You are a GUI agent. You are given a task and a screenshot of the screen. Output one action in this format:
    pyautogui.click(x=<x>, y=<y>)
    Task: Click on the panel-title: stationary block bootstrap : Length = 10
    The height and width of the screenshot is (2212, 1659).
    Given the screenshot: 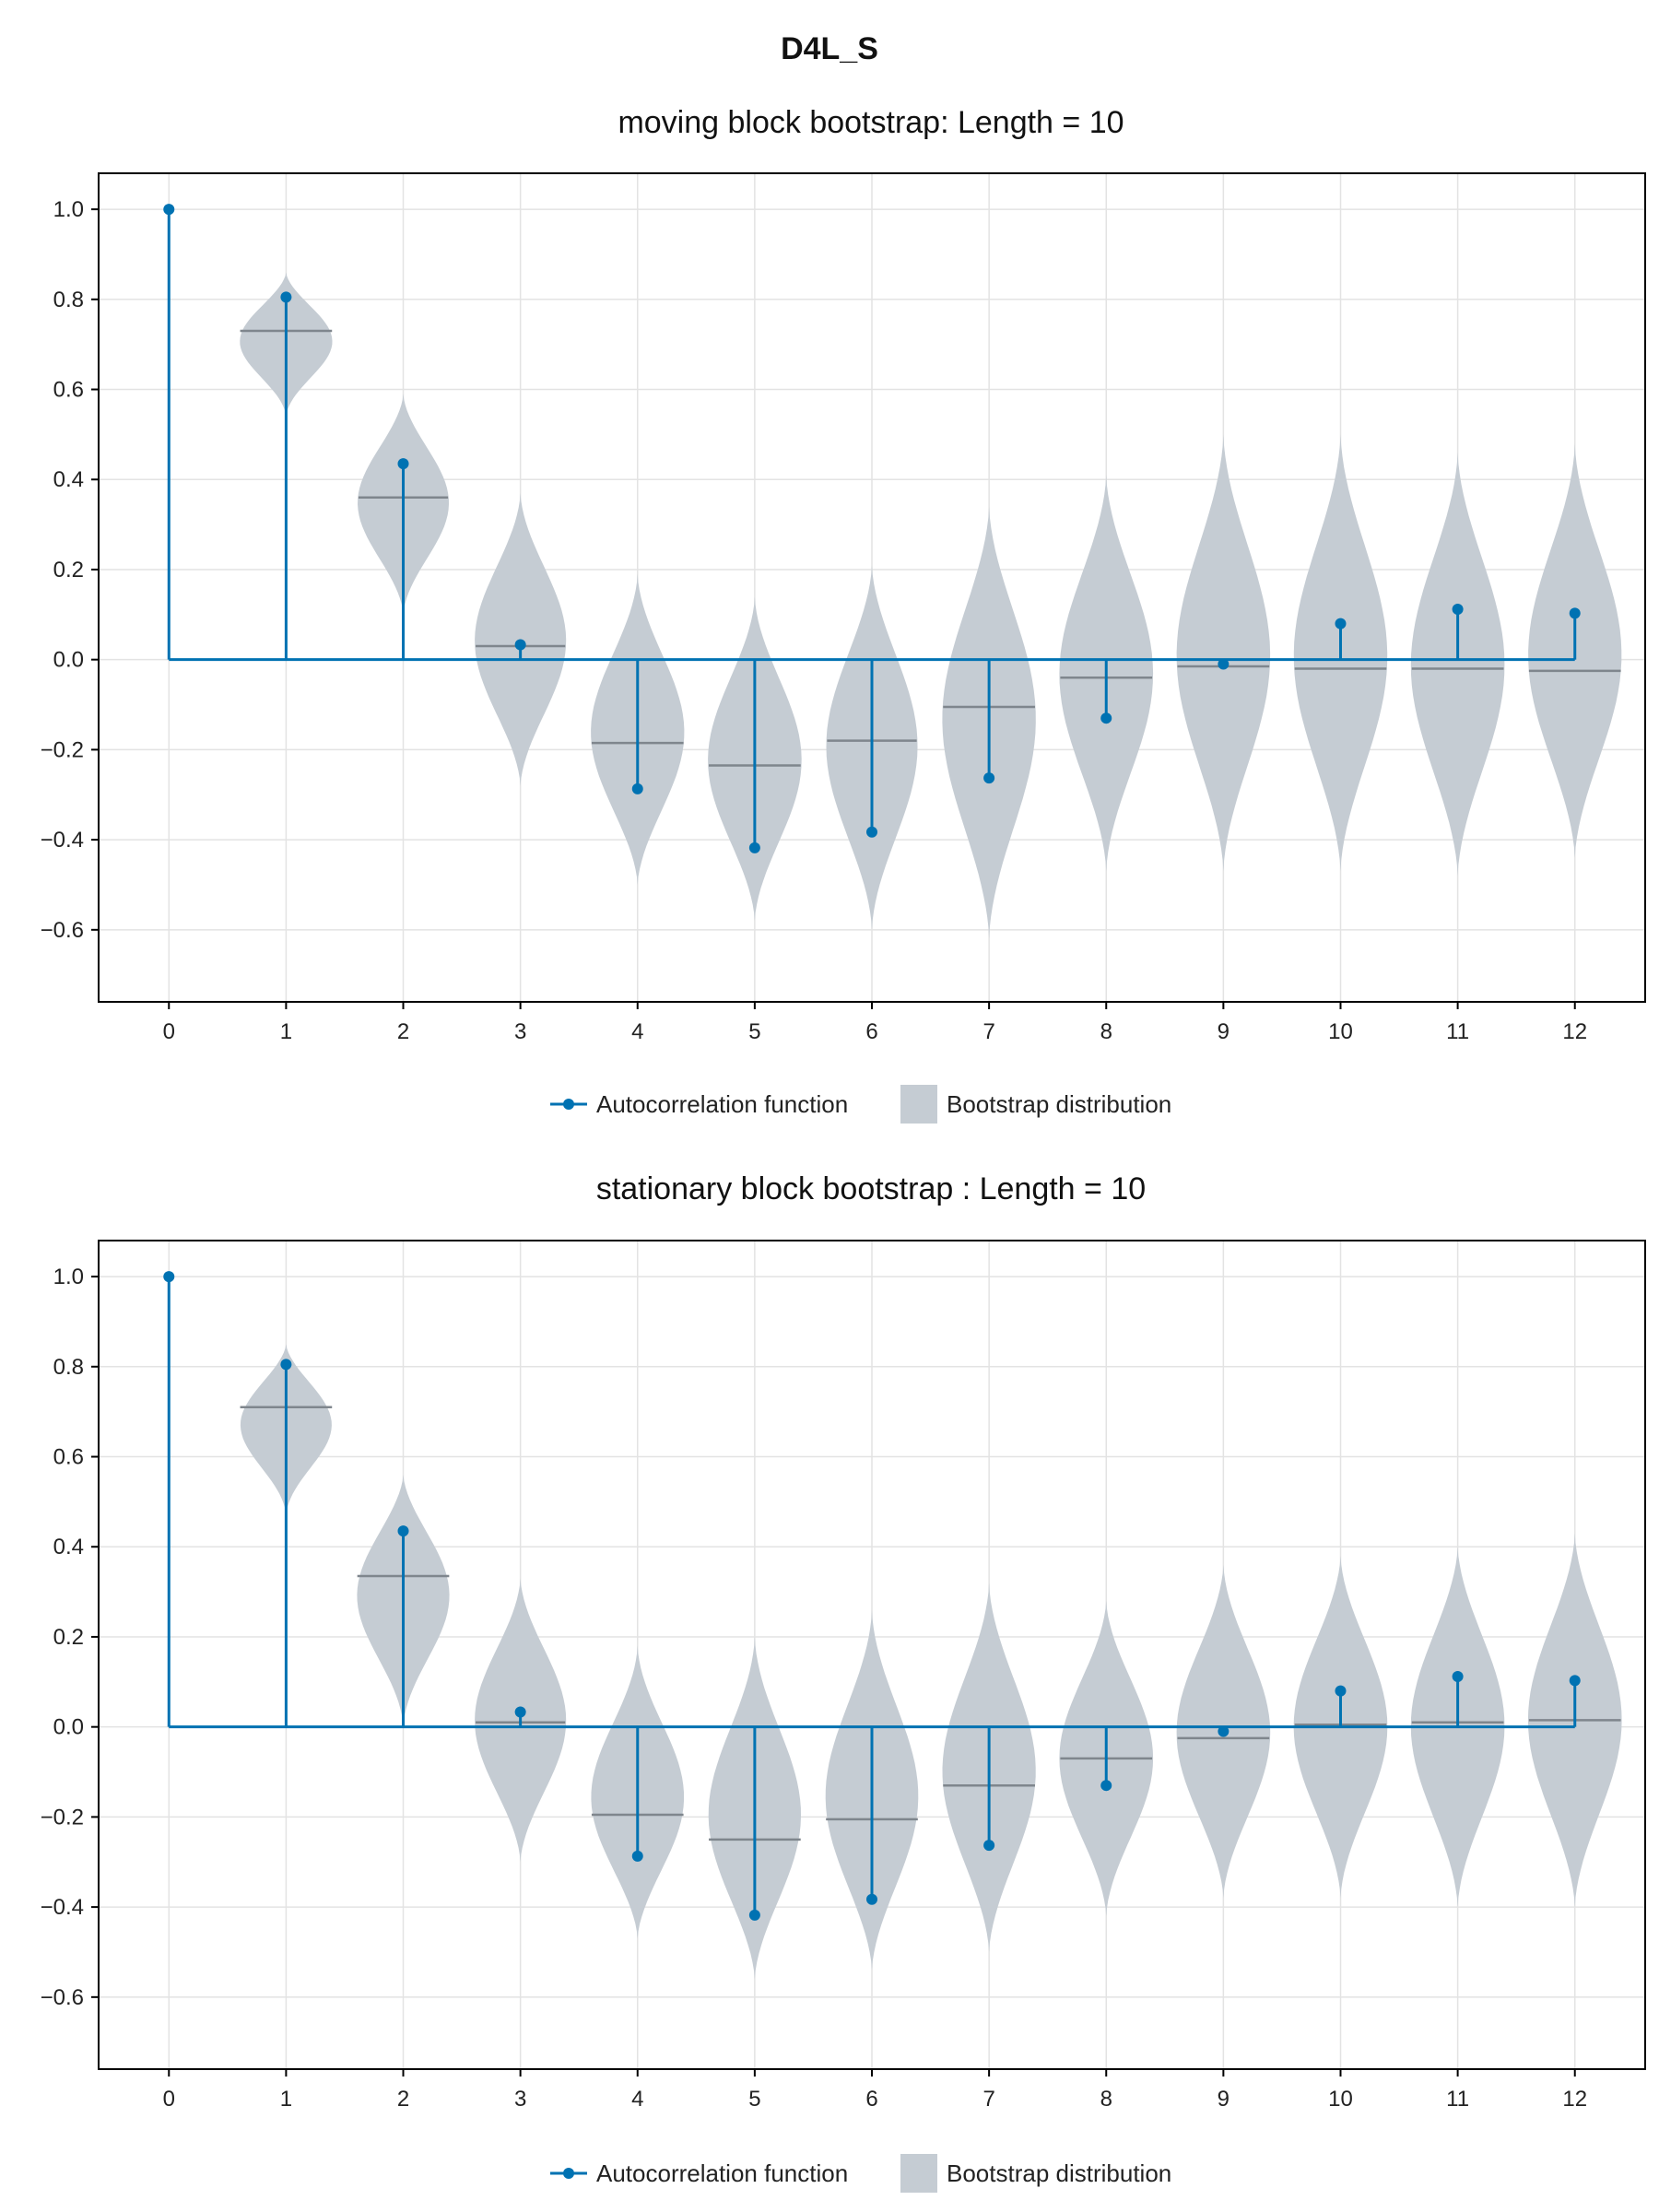 What is the action you would take?
    pyautogui.click(x=871, y=1188)
    